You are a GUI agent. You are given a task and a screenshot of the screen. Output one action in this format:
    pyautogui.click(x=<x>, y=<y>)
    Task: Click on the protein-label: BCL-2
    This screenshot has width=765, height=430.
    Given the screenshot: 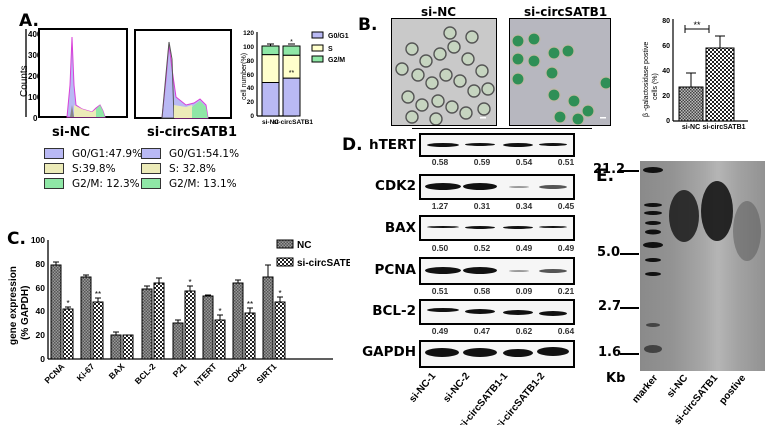 What is the action you would take?
    pyautogui.click(x=394, y=311)
    